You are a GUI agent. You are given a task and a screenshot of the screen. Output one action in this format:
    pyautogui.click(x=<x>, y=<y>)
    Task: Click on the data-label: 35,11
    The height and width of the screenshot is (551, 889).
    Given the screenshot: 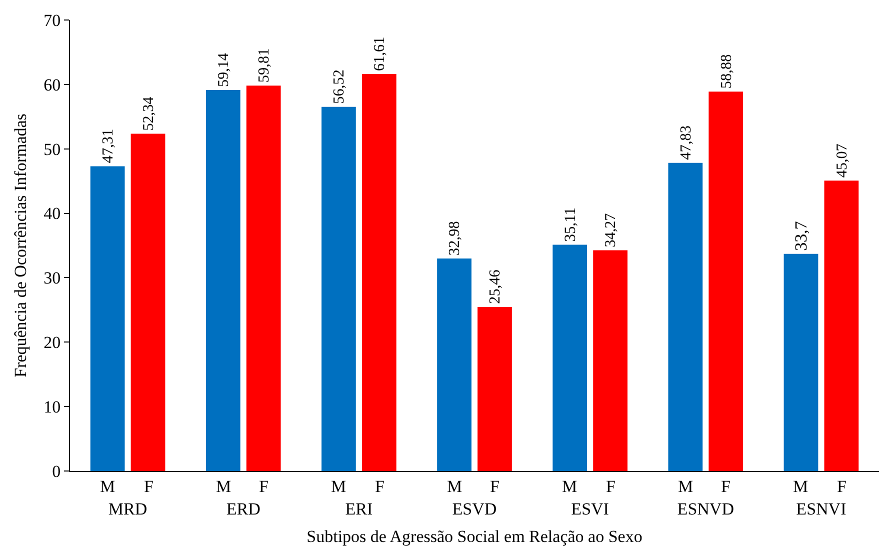 What is the action you would take?
    pyautogui.click(x=570, y=224)
    